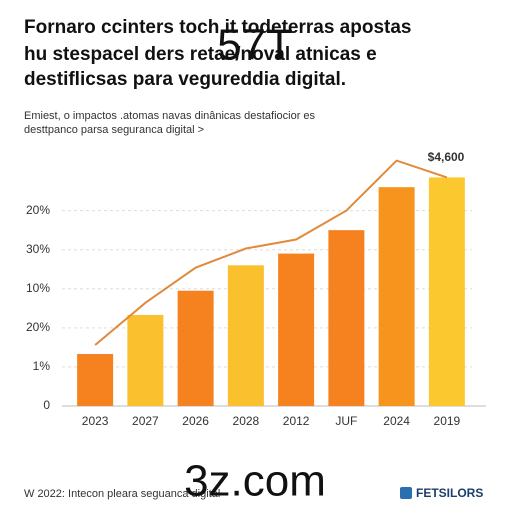 This screenshot has height=512, width=512. I want to click on x-tick-label: 2026, so click(195, 421).